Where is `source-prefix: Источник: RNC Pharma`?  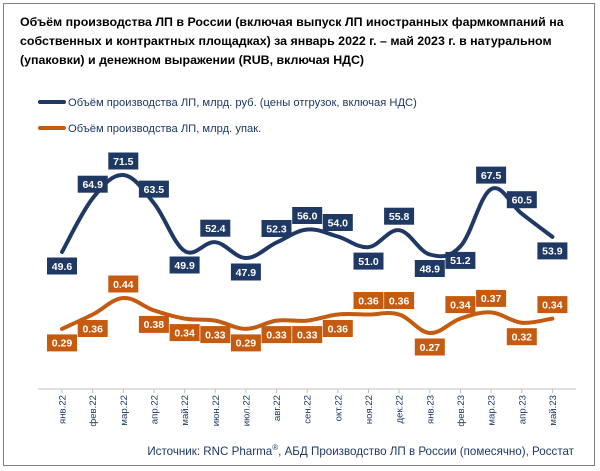 source-prefix: Источник: RNC Pharma is located at coordinates (210, 451).